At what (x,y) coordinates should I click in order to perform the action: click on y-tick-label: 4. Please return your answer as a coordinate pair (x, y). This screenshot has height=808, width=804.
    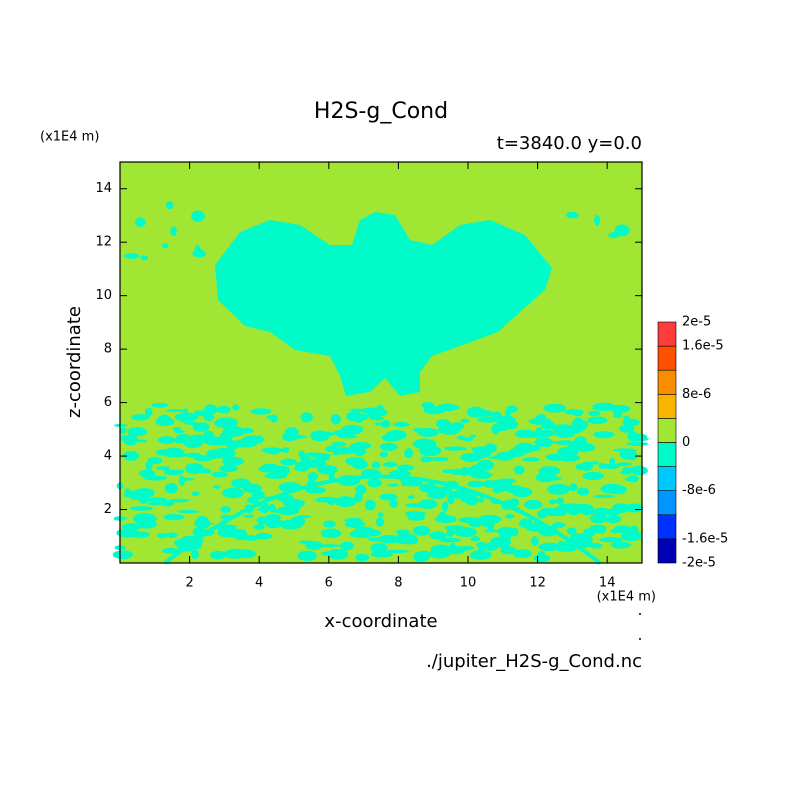
    Looking at the image, I should click on (108, 456).